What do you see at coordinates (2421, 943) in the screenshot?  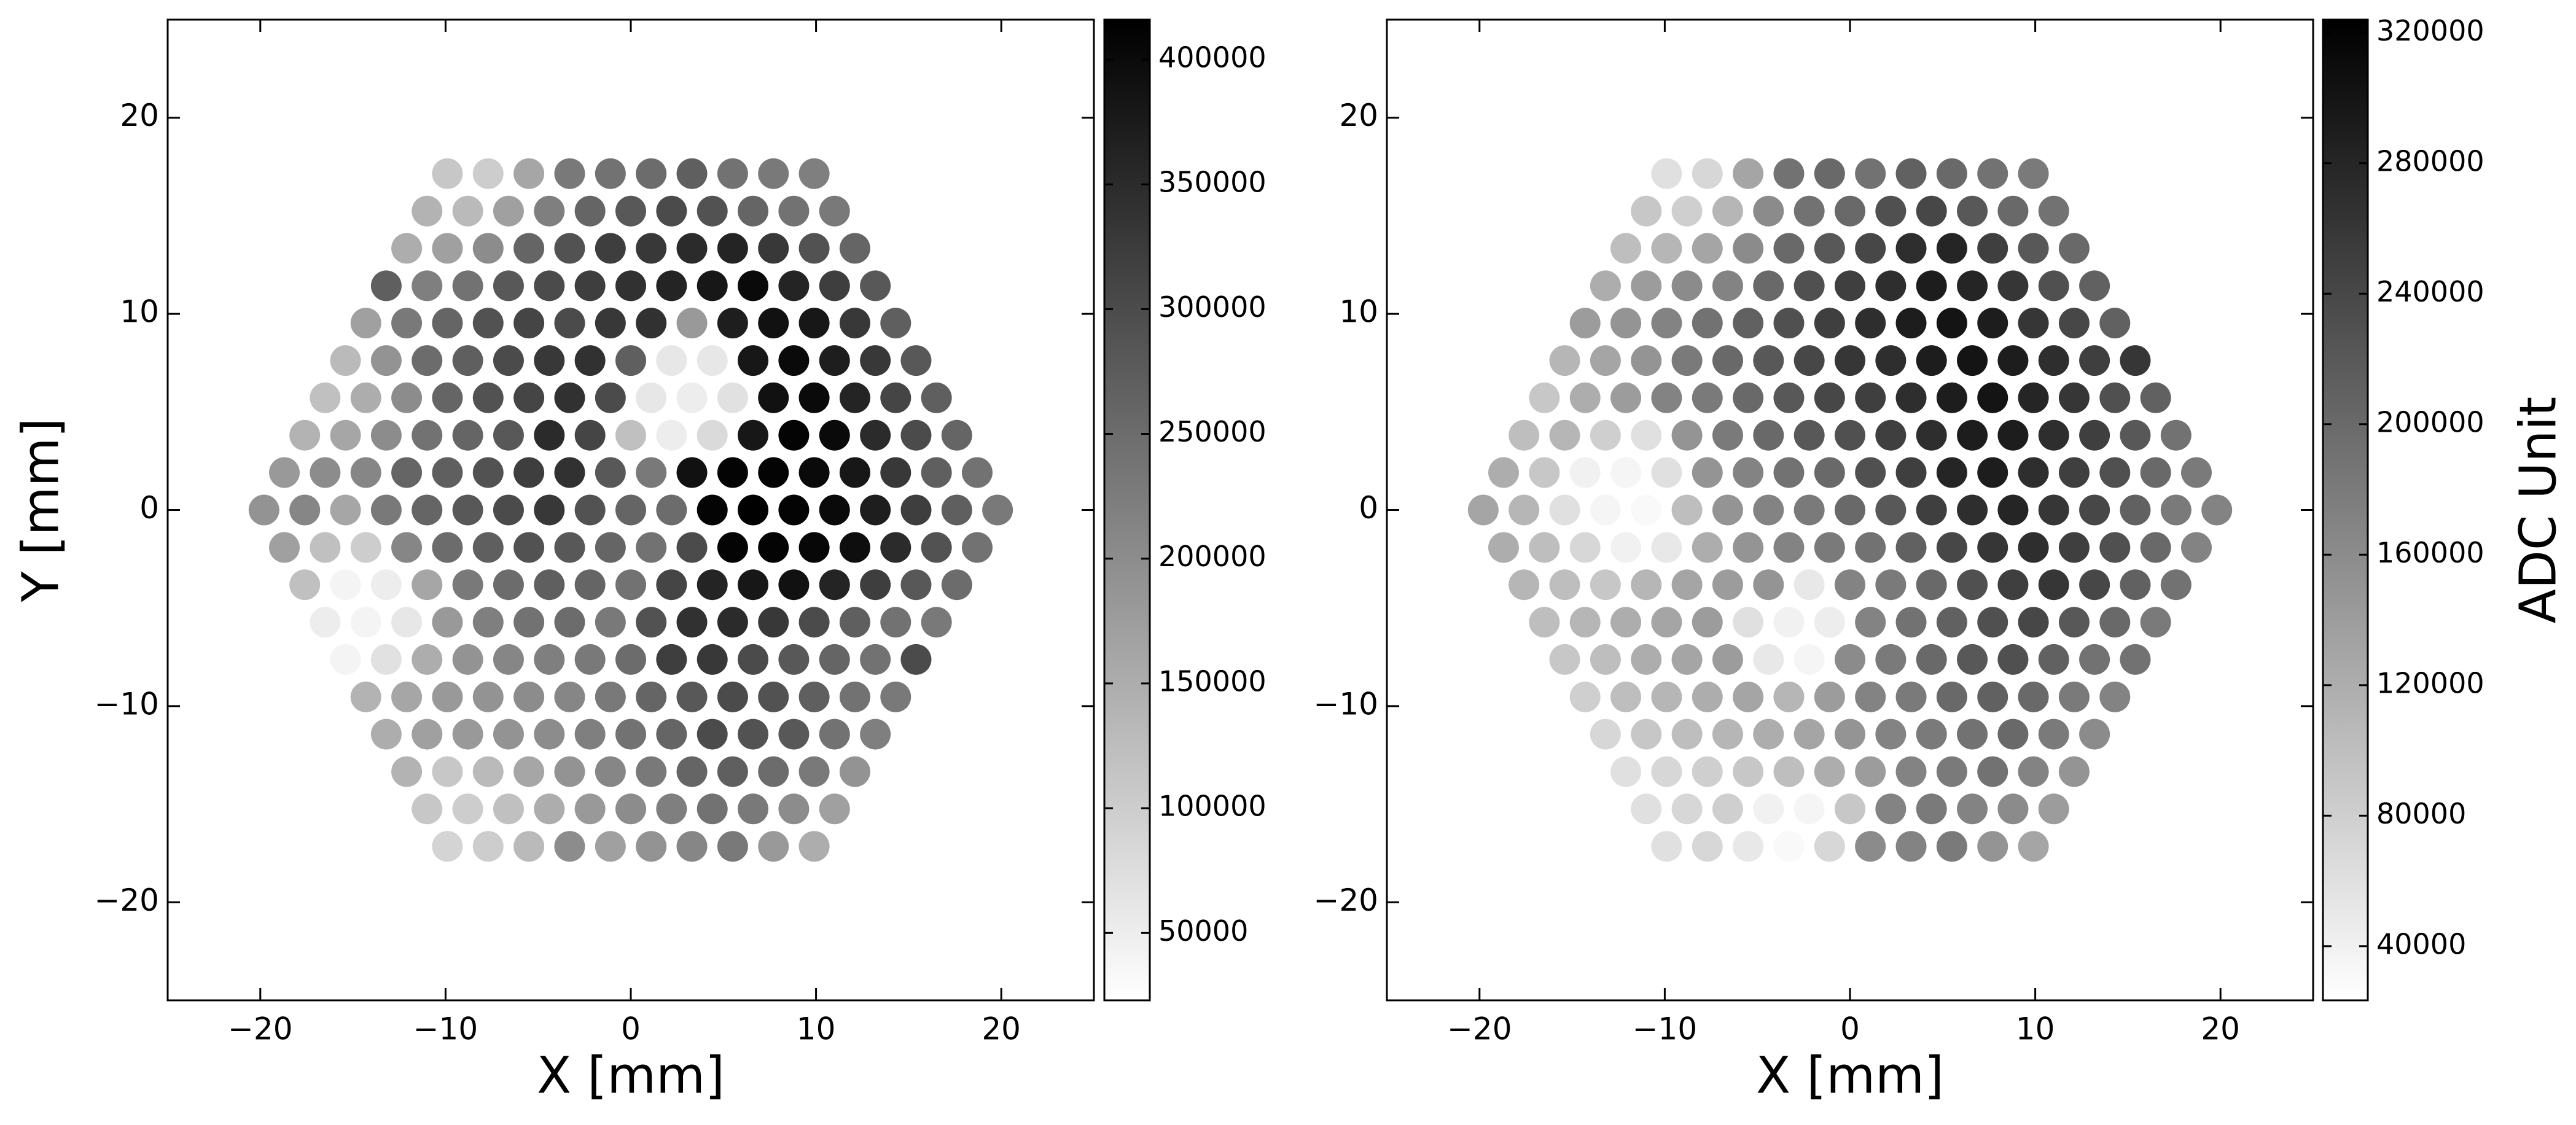 I see `colorbar-tick-label: 40000` at bounding box center [2421, 943].